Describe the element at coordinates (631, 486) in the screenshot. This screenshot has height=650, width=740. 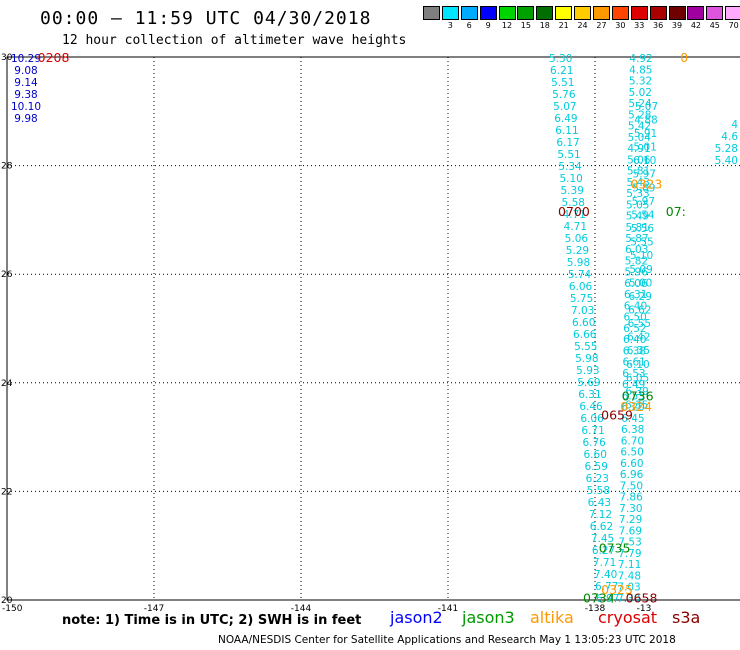
I see `wave-height-value: 7.50` at that location.